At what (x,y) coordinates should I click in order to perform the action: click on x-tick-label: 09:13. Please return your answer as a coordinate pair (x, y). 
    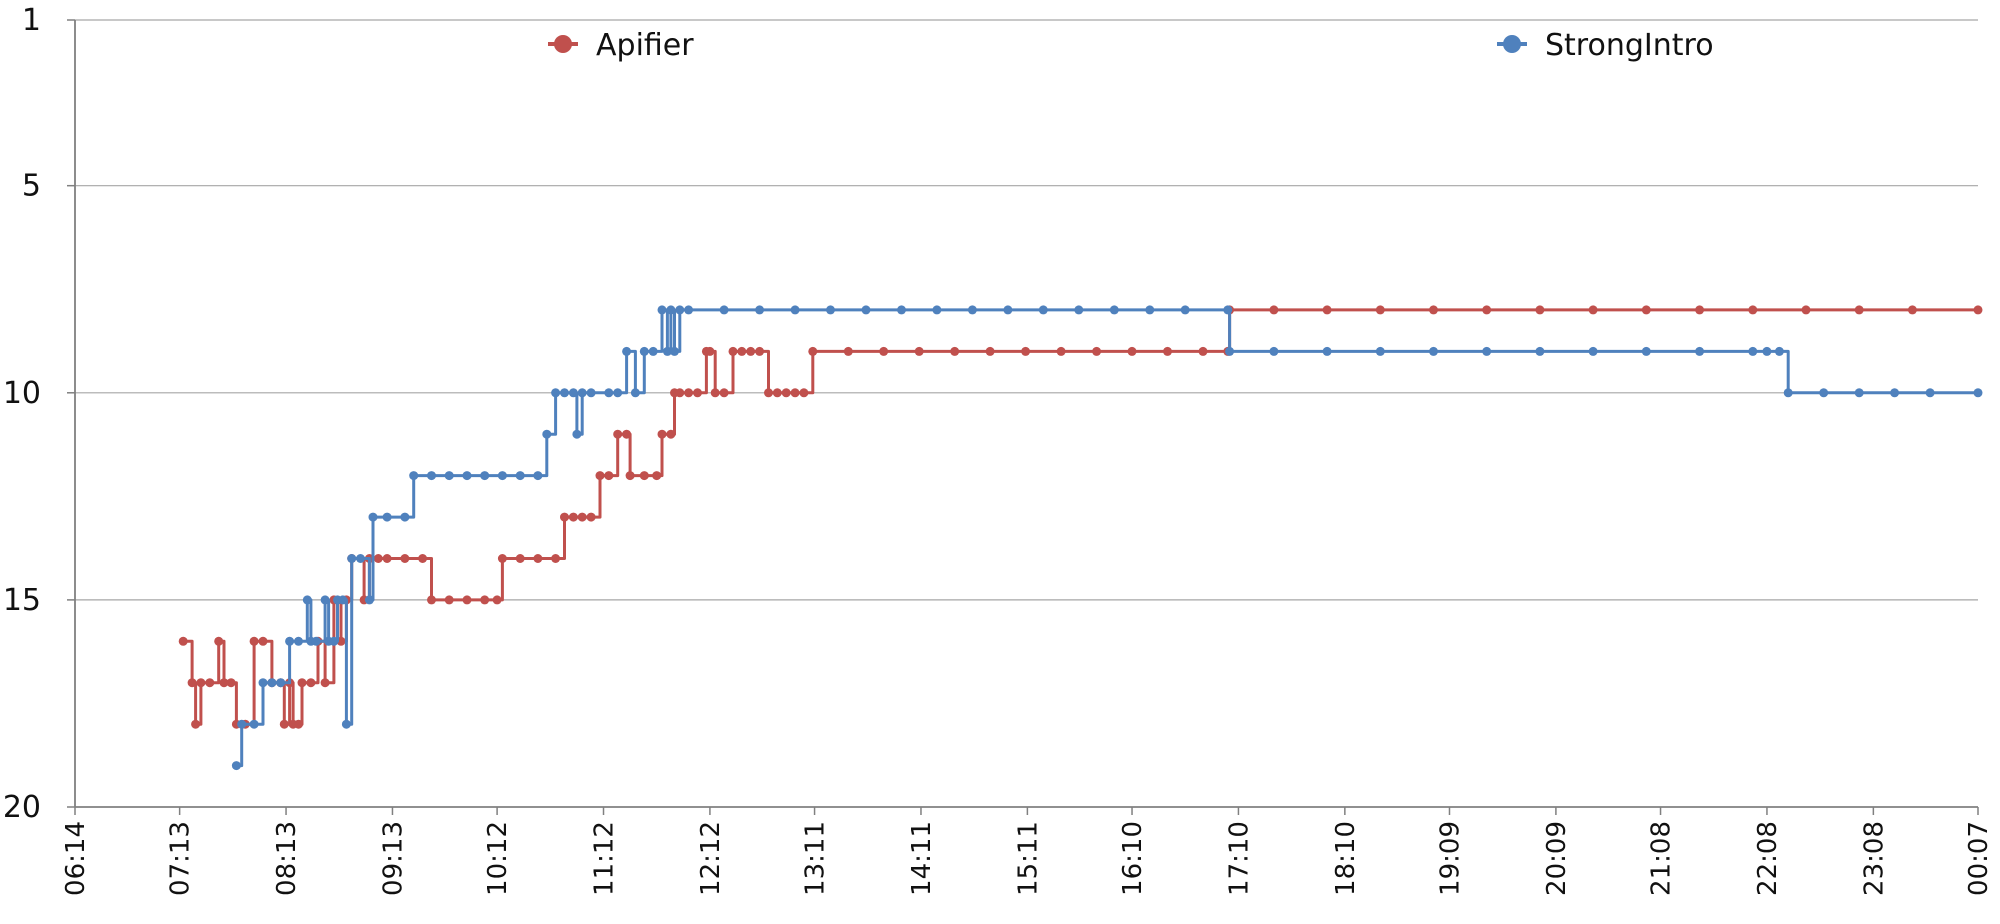
    Looking at the image, I should click on (393, 858).